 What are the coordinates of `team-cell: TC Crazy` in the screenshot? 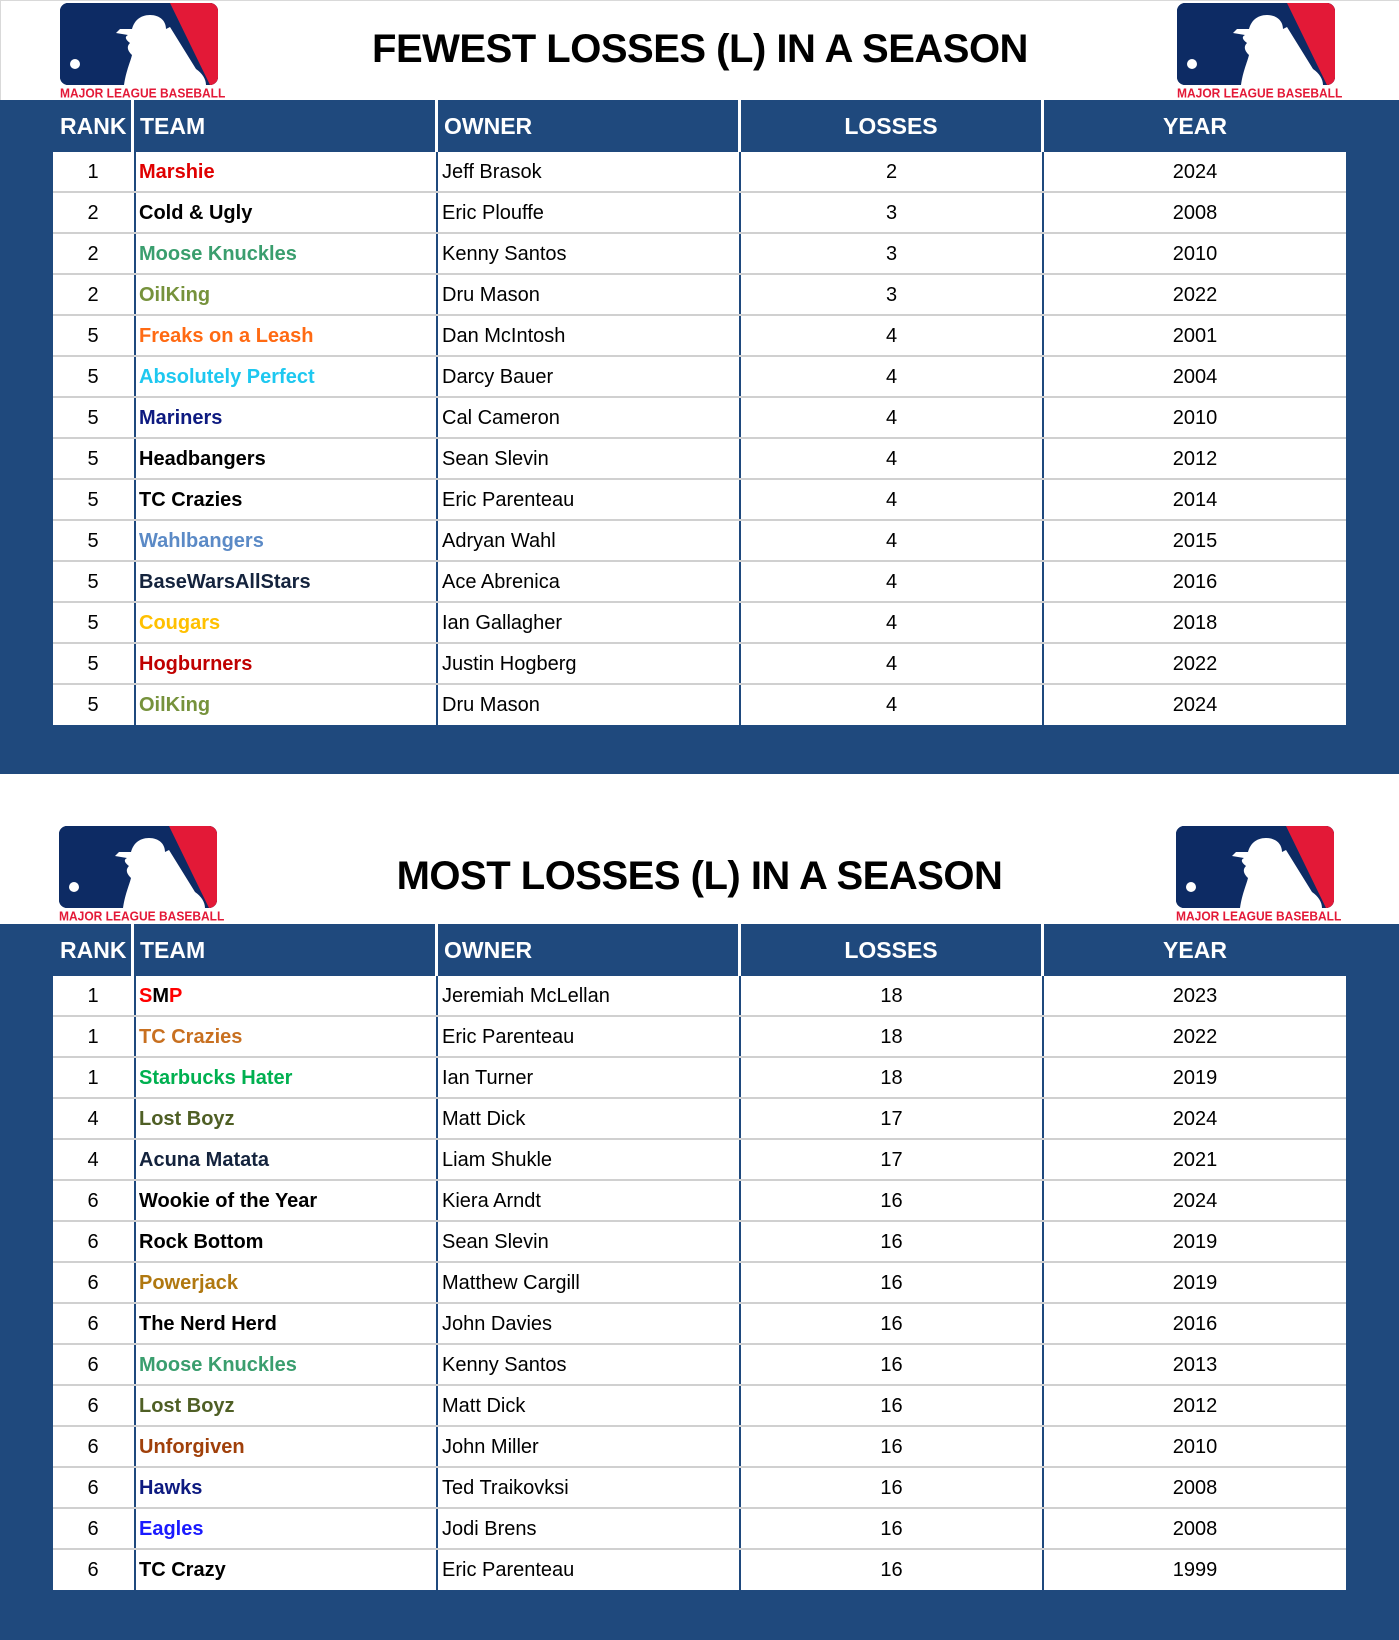 It's located at (285, 1570).